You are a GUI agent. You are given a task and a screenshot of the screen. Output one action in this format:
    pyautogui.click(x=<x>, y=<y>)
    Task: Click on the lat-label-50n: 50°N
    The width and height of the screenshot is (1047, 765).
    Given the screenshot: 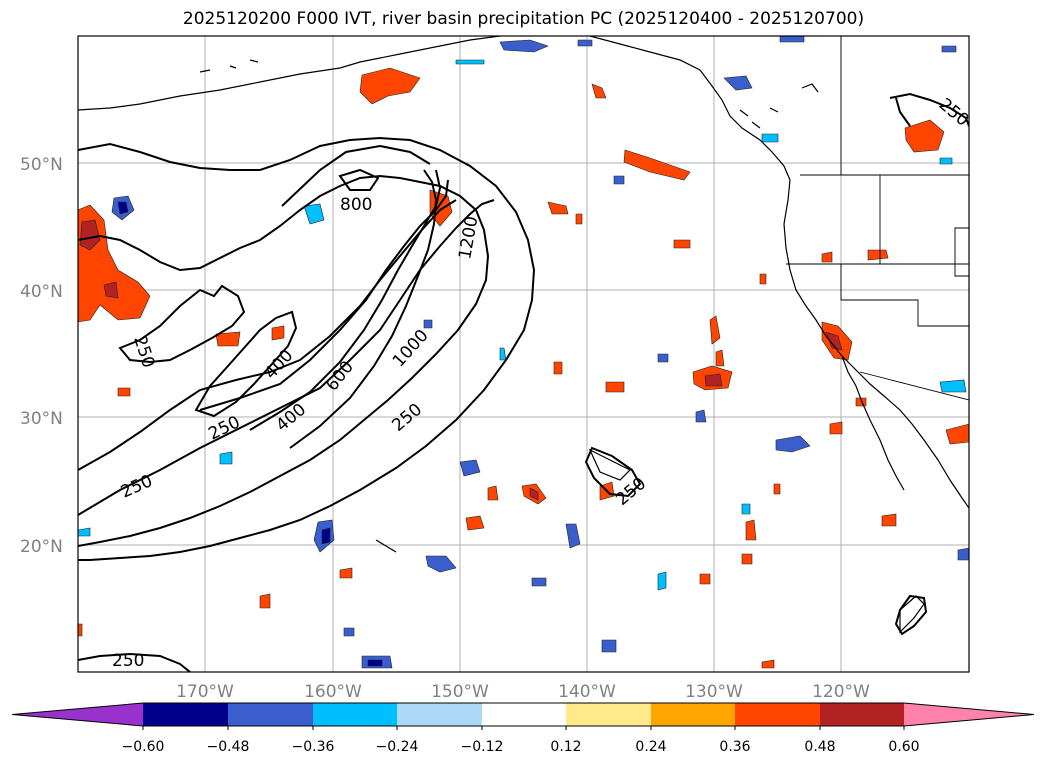 What is the action you would take?
    pyautogui.click(x=41, y=165)
    